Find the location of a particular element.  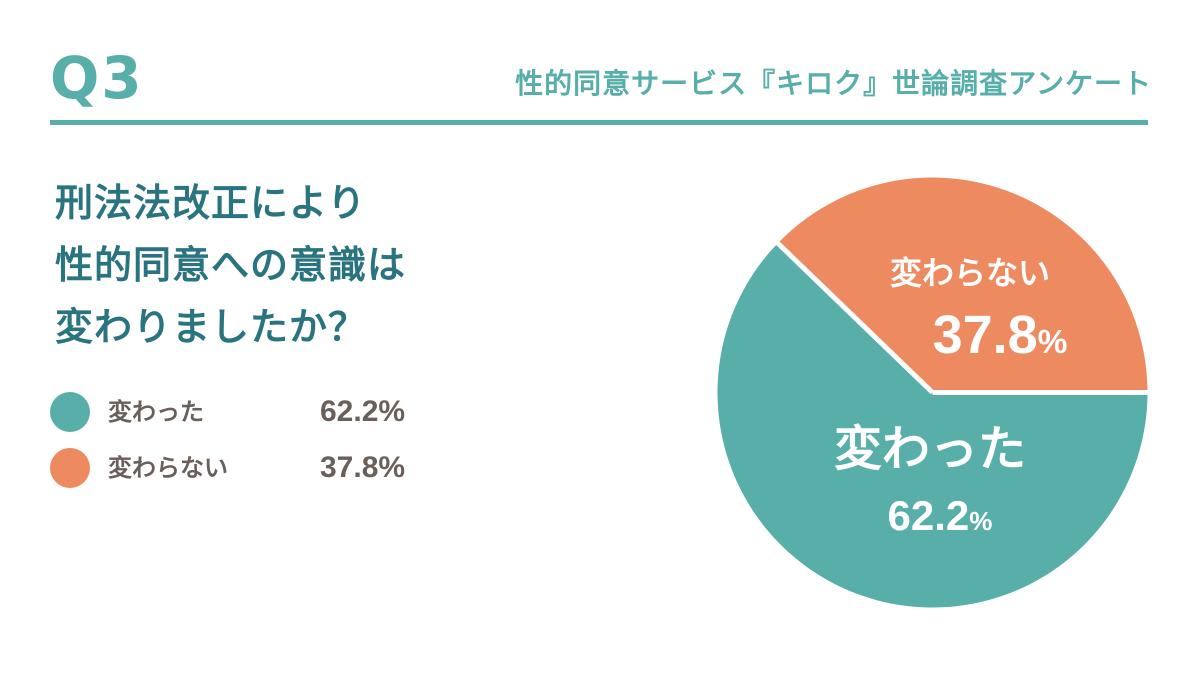

question-number: Q3 is located at coordinates (97, 78).